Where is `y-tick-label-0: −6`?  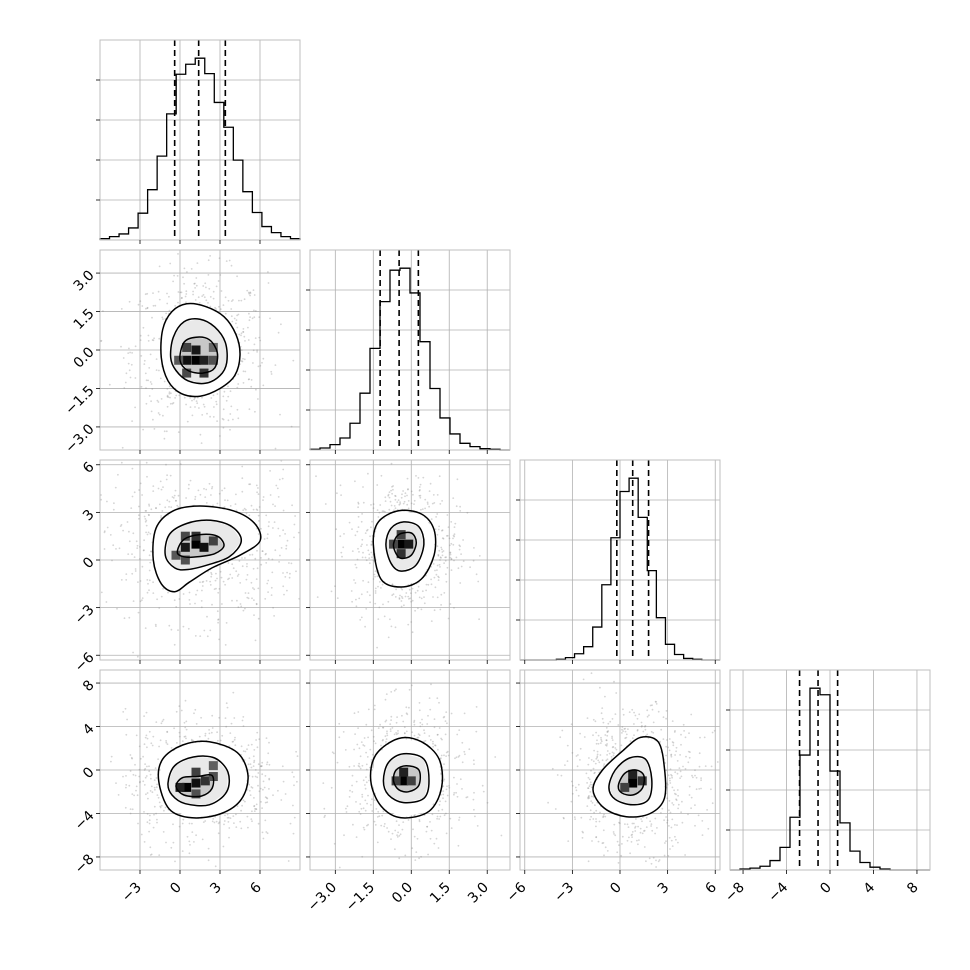 y-tick-label-0: −6 is located at coordinates (85, 663).